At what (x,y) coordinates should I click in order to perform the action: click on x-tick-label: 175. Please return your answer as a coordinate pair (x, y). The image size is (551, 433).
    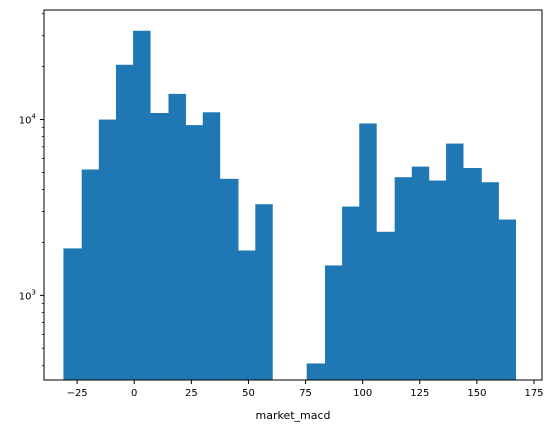
    Looking at the image, I should click on (533, 393).